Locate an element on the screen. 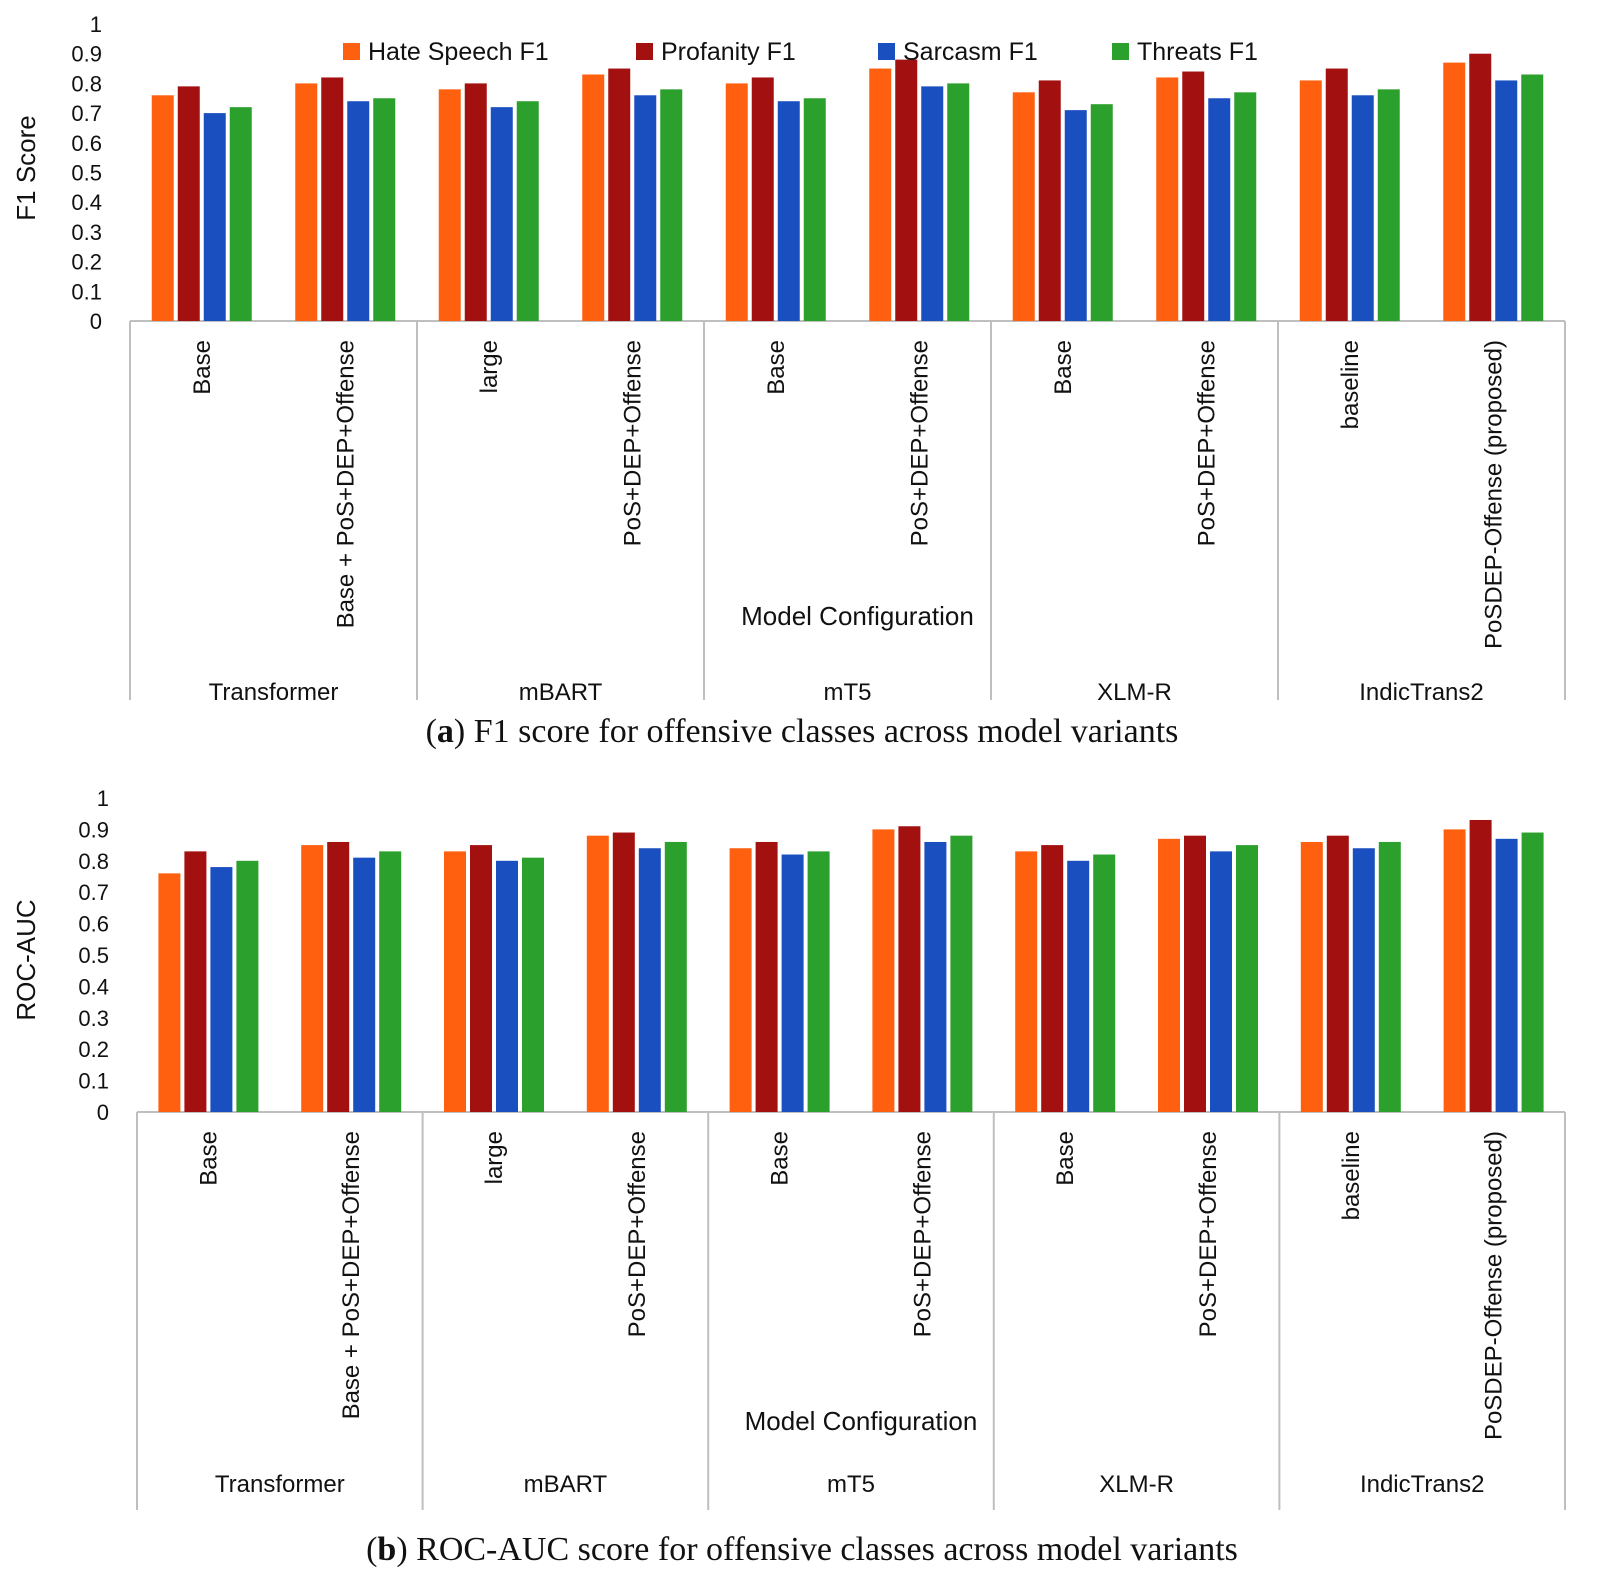 The image size is (1605, 1585). legend-label: Threats F1 is located at coordinates (1197, 52).